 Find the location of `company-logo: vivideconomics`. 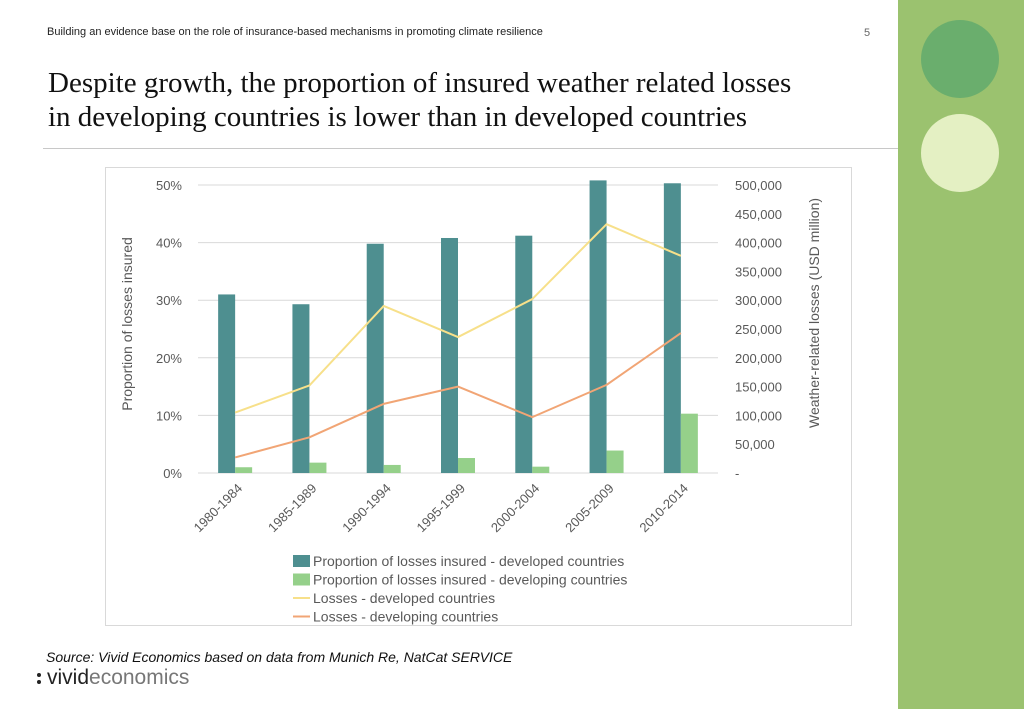

company-logo: vivideconomics is located at coordinates (113, 678).